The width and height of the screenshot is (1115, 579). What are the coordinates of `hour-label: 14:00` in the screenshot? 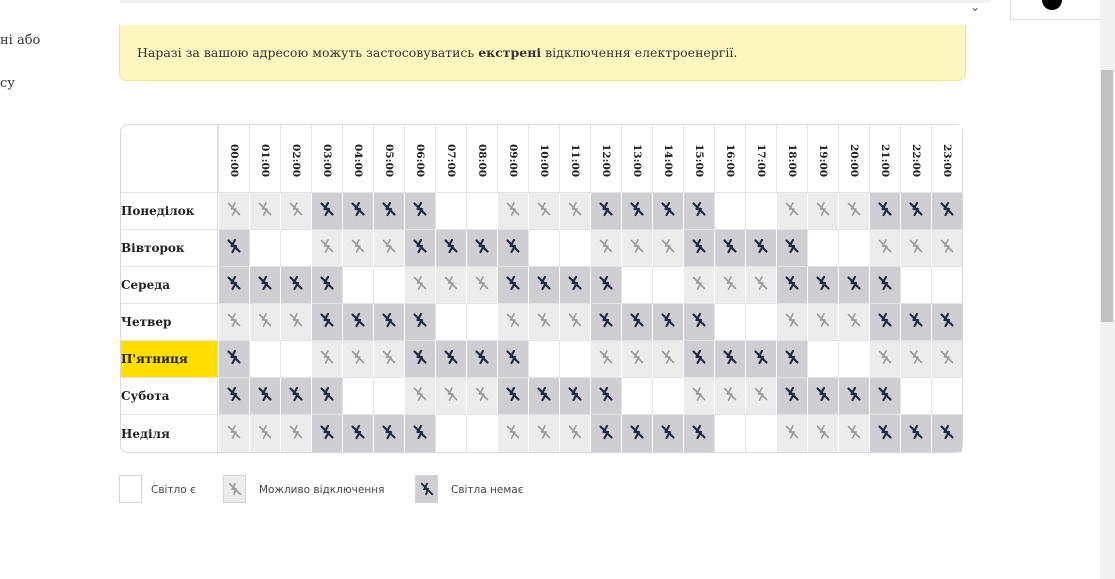 It's located at (668, 160).